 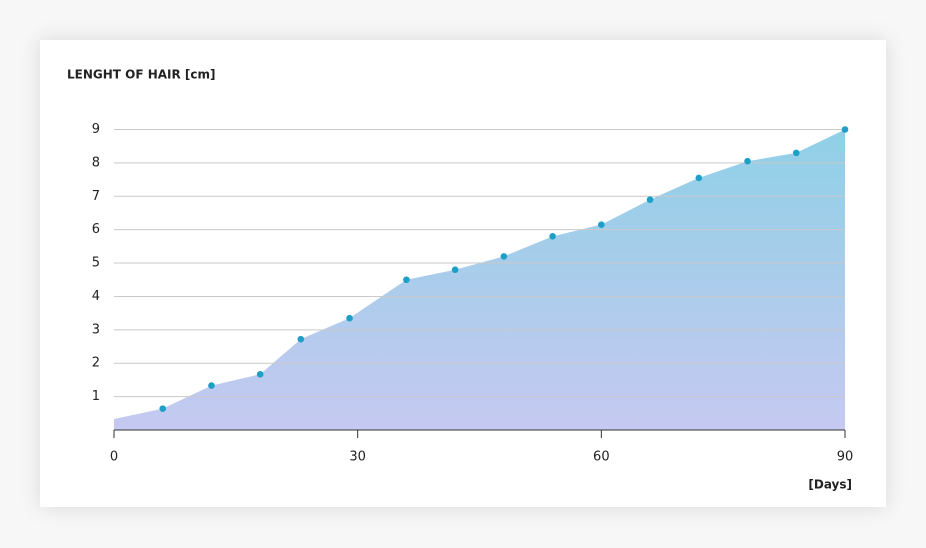 What do you see at coordinates (96, 329) in the screenshot?
I see `y-tick-label: 3` at bounding box center [96, 329].